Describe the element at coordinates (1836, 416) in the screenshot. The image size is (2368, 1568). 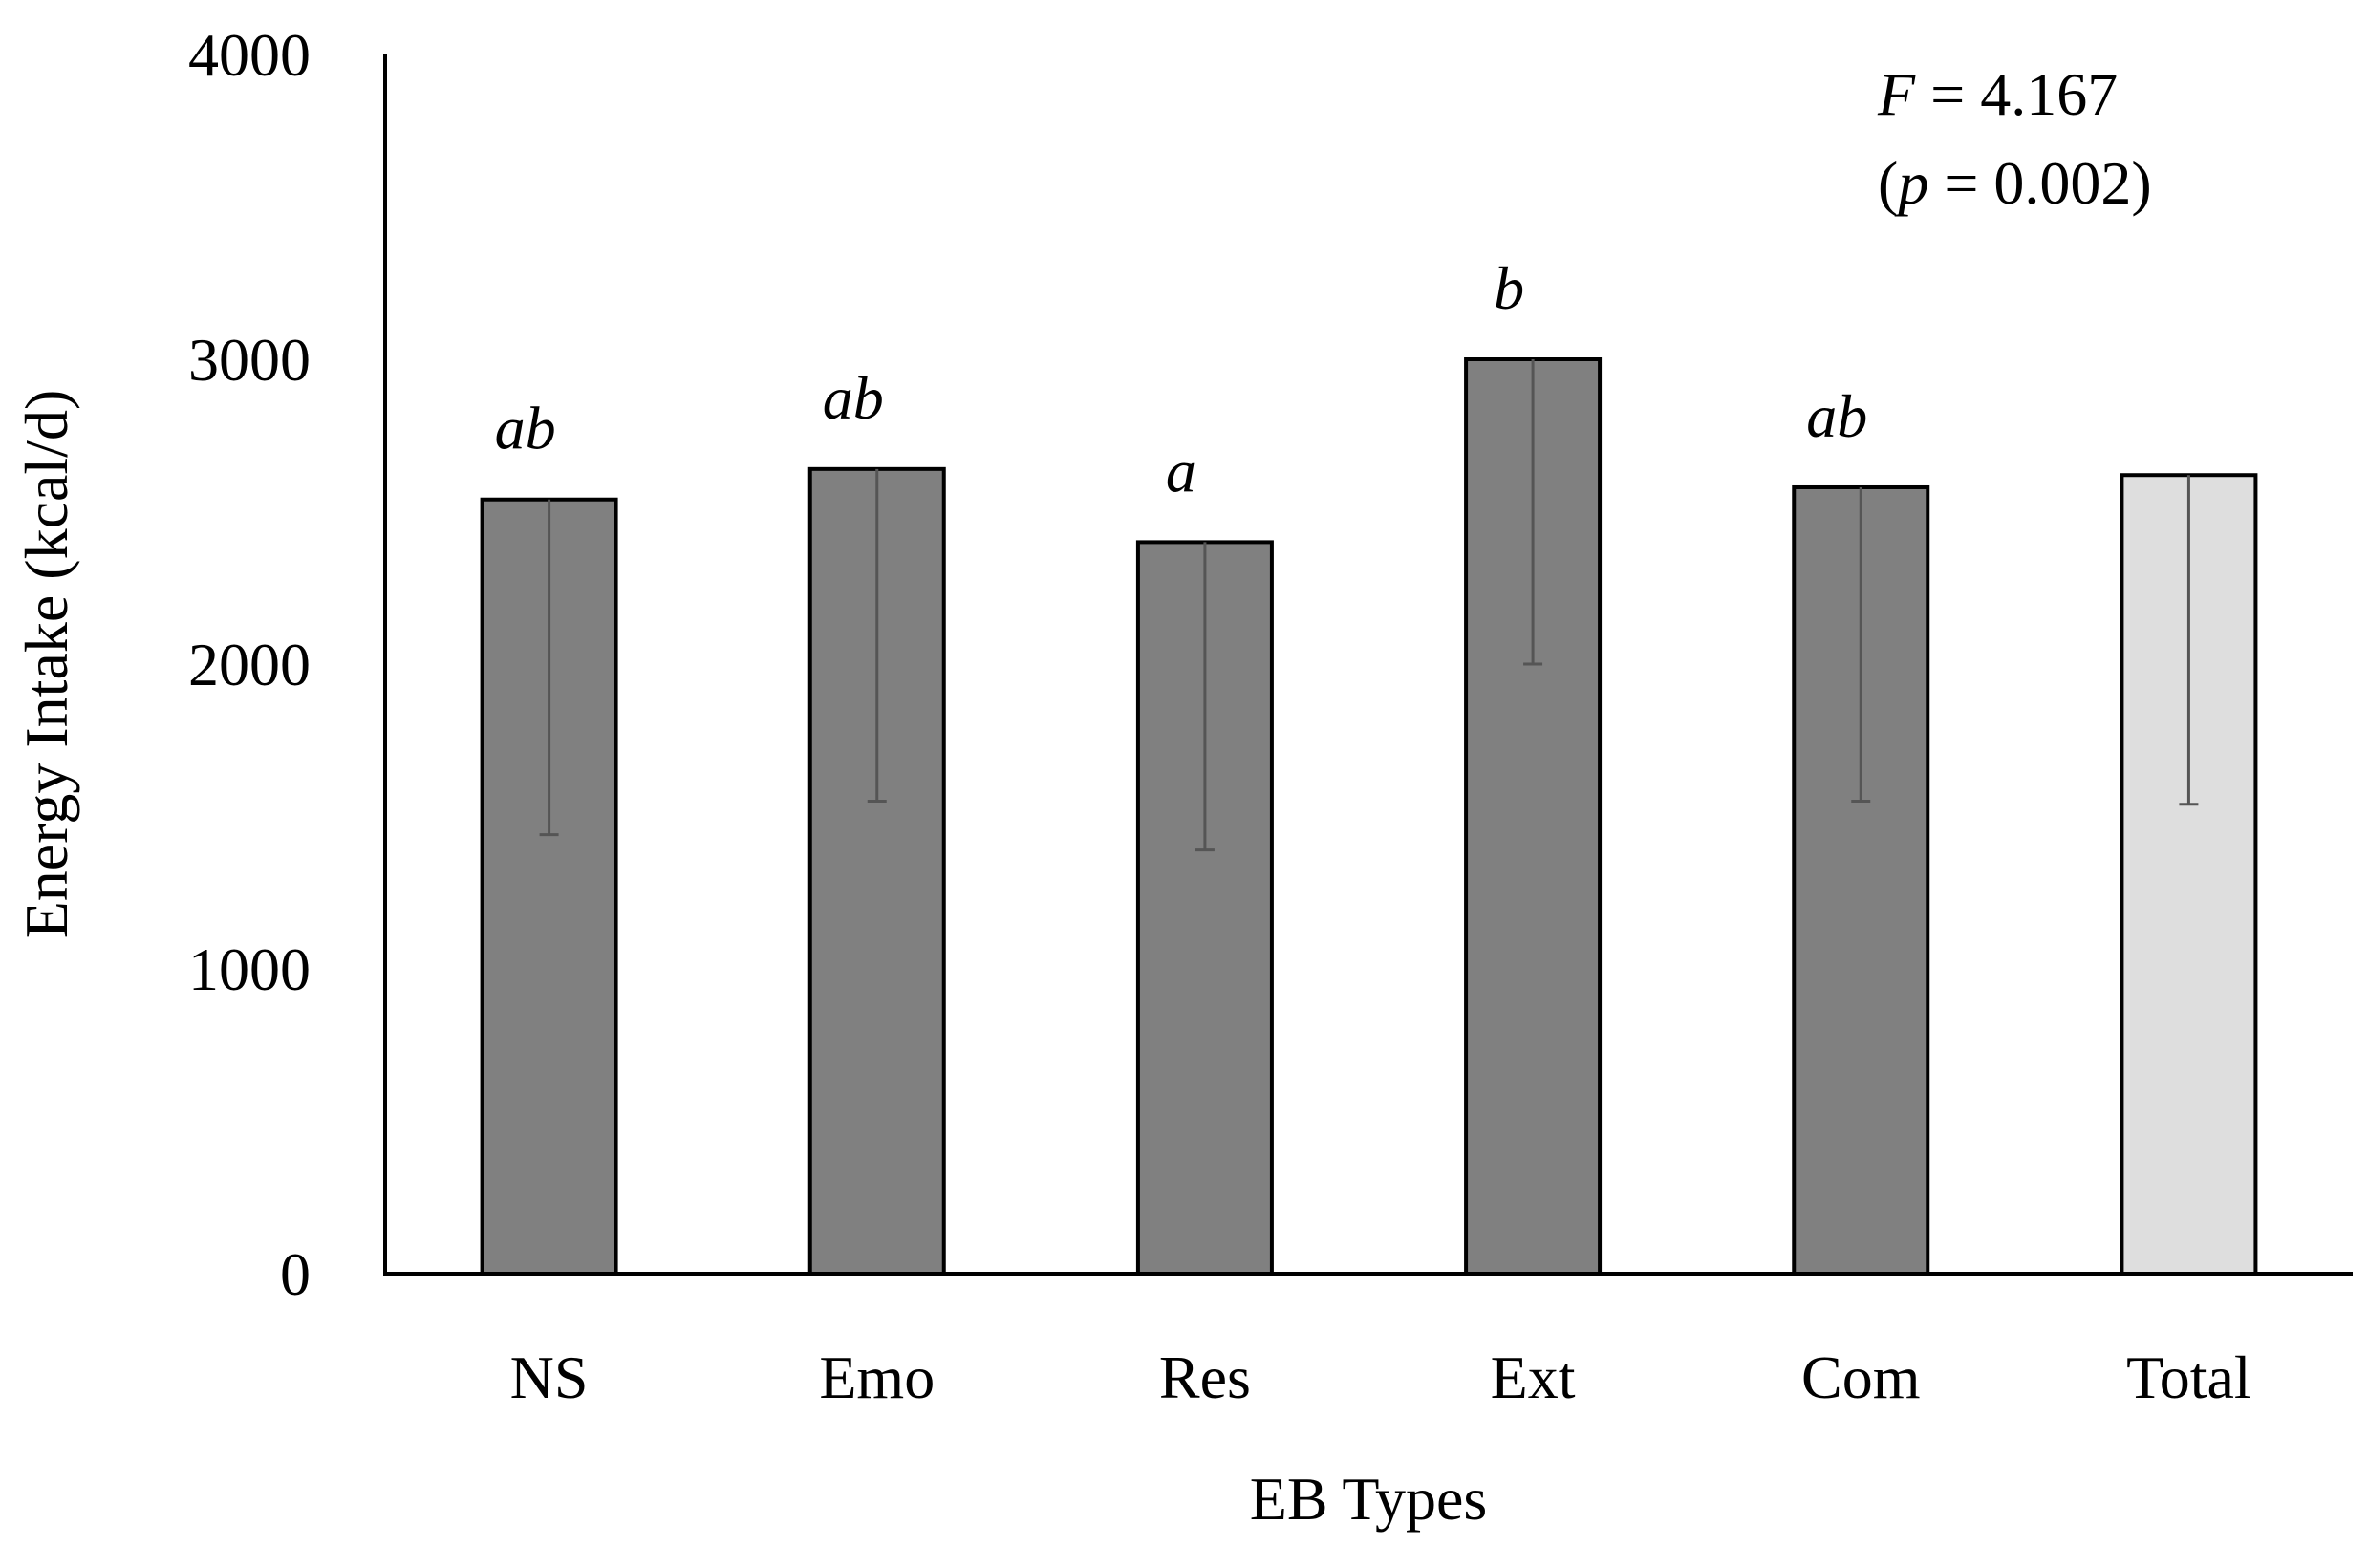
I see `significance-letter-com: ab` at that location.